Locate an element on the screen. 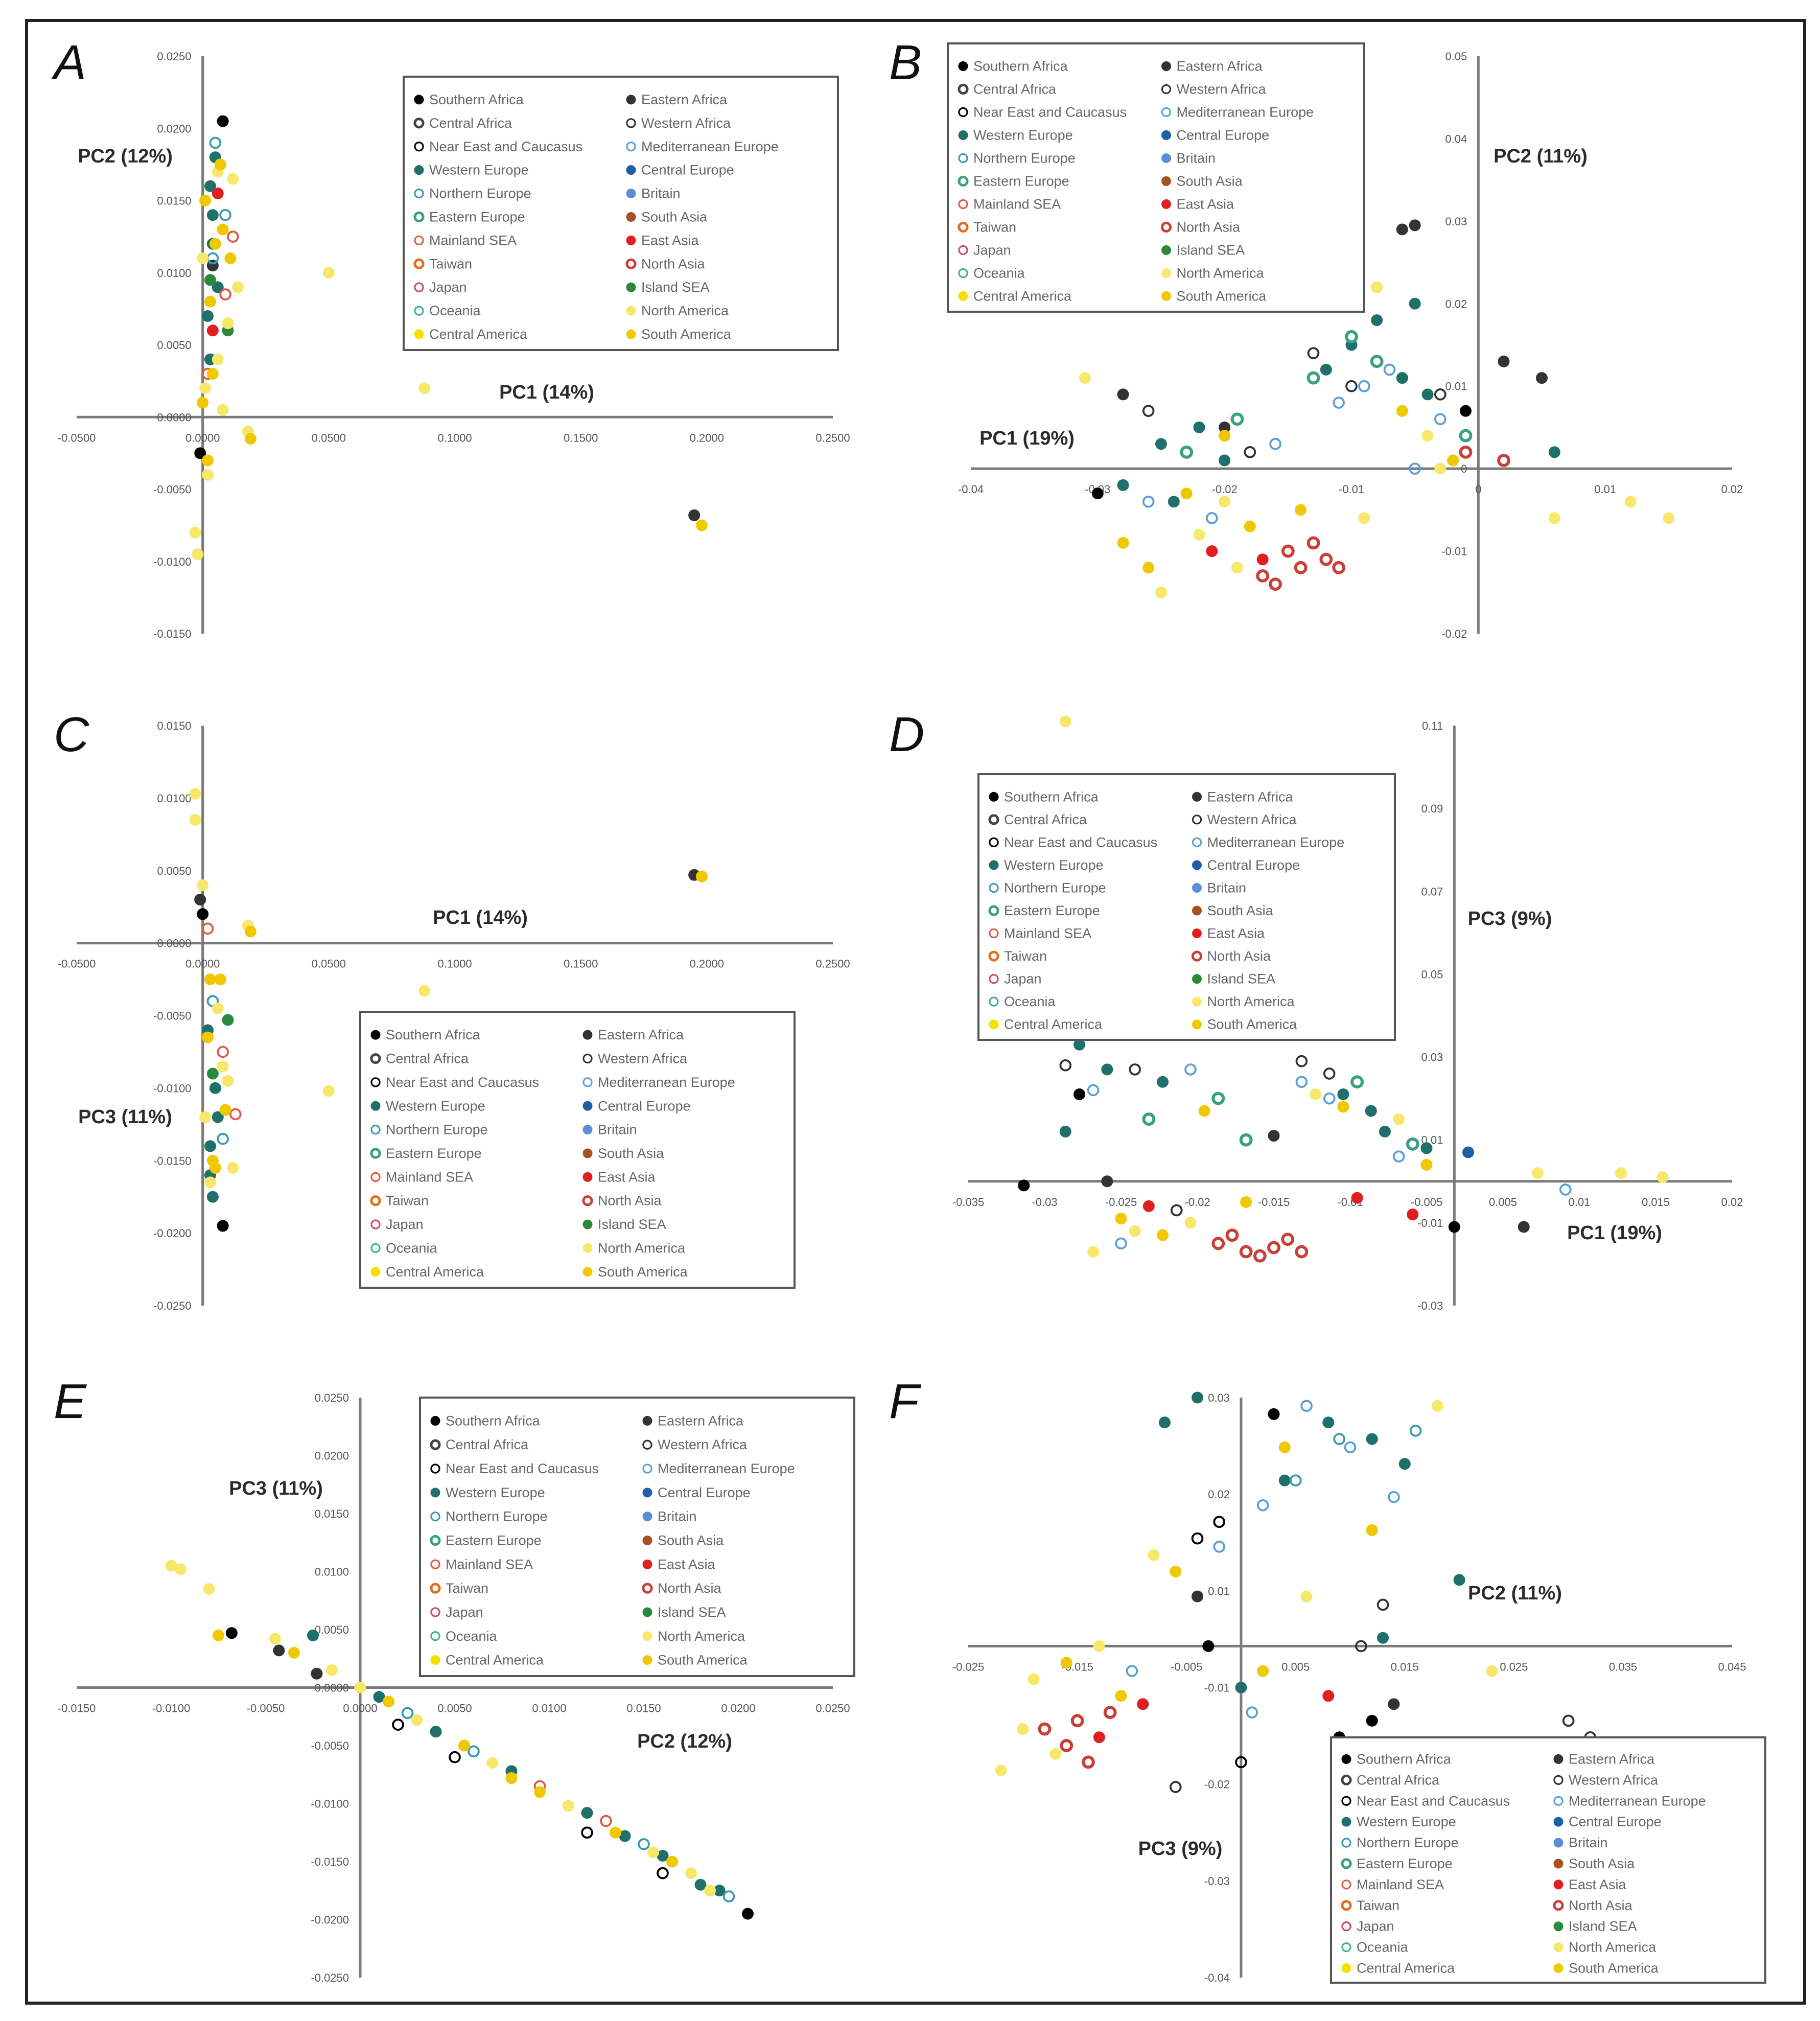 Image resolution: width=1820 pixels, height=2021 pixels. y-tick-label: -0.03 is located at coordinates (1430, 1306).